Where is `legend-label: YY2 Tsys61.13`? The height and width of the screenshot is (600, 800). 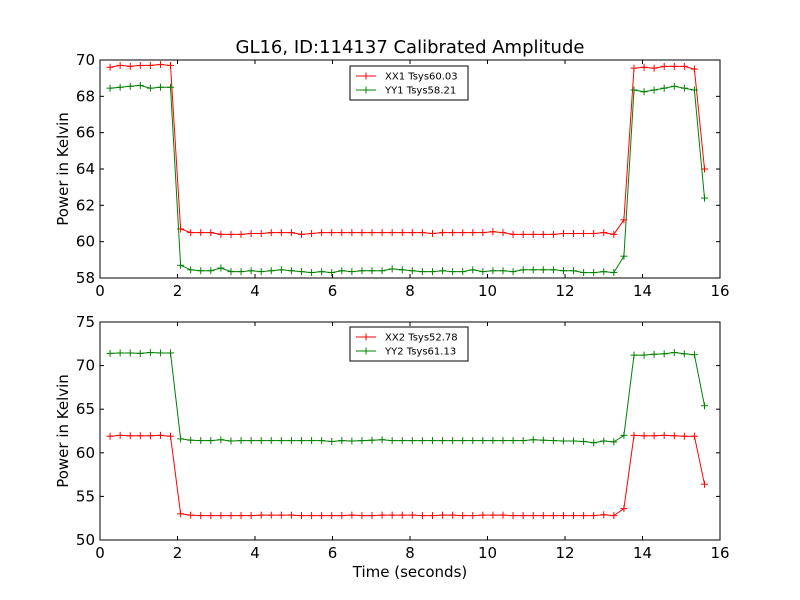
legend-label: YY2 Tsys61.13 is located at coordinates (420, 352).